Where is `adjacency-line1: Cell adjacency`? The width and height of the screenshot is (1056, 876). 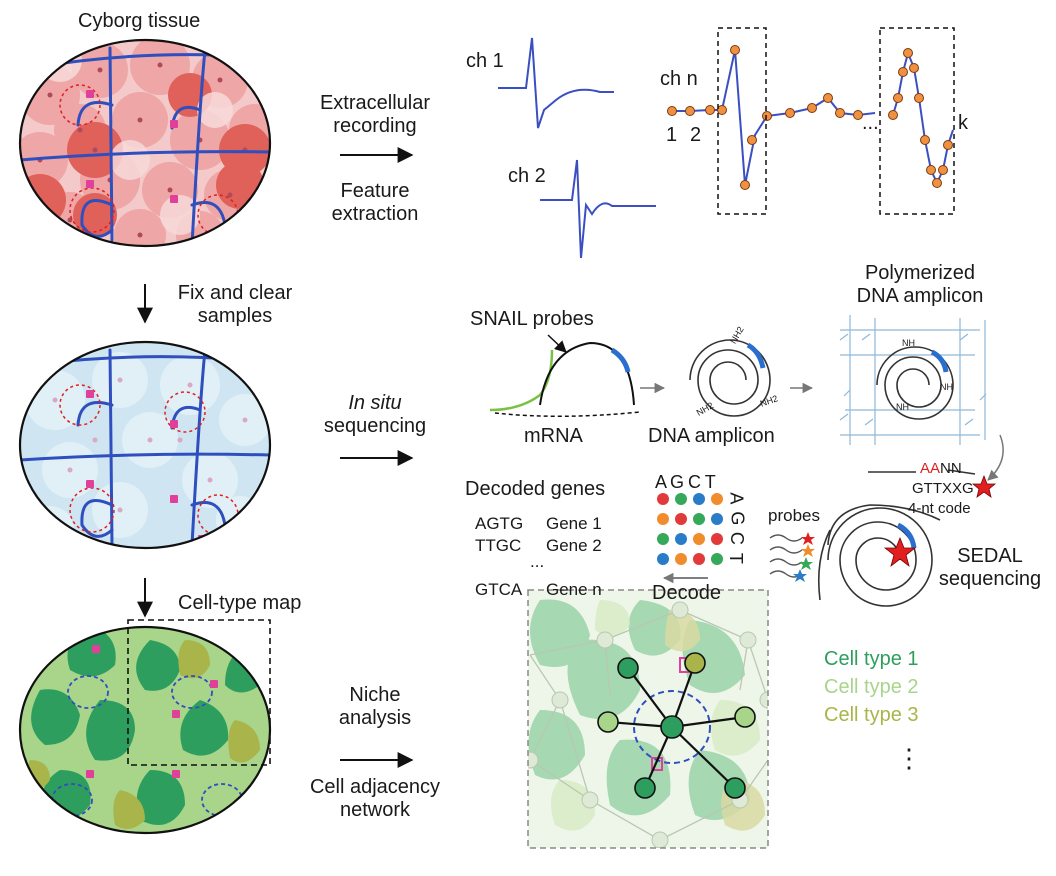 adjacency-line1: Cell adjacency is located at coordinates (375, 787).